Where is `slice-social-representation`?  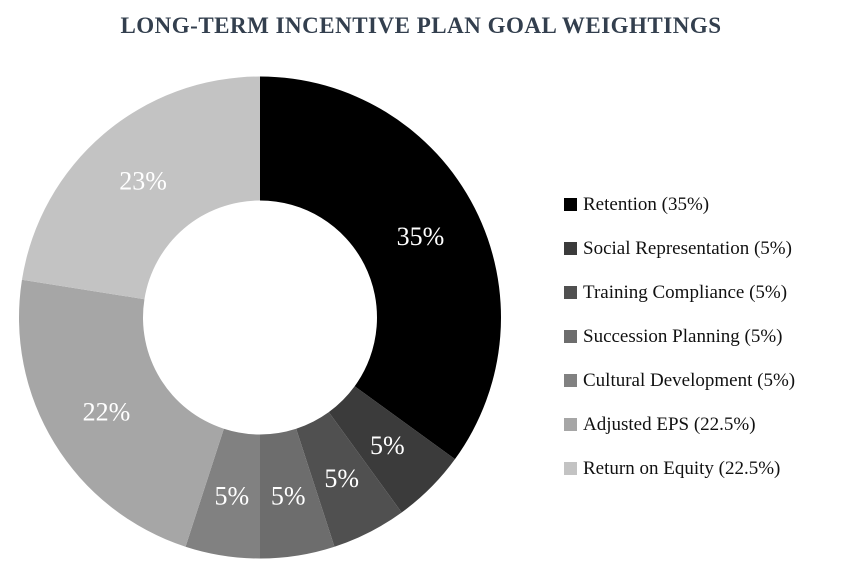 slice-social-representation is located at coordinates (391, 449).